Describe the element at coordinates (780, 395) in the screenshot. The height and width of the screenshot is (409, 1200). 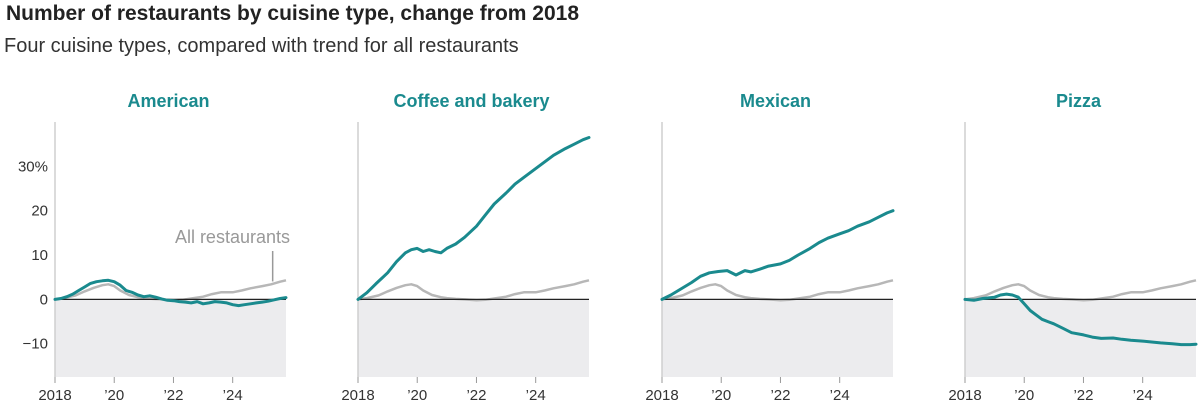
I see `x-tick-label-mexican-2: ’22` at that location.